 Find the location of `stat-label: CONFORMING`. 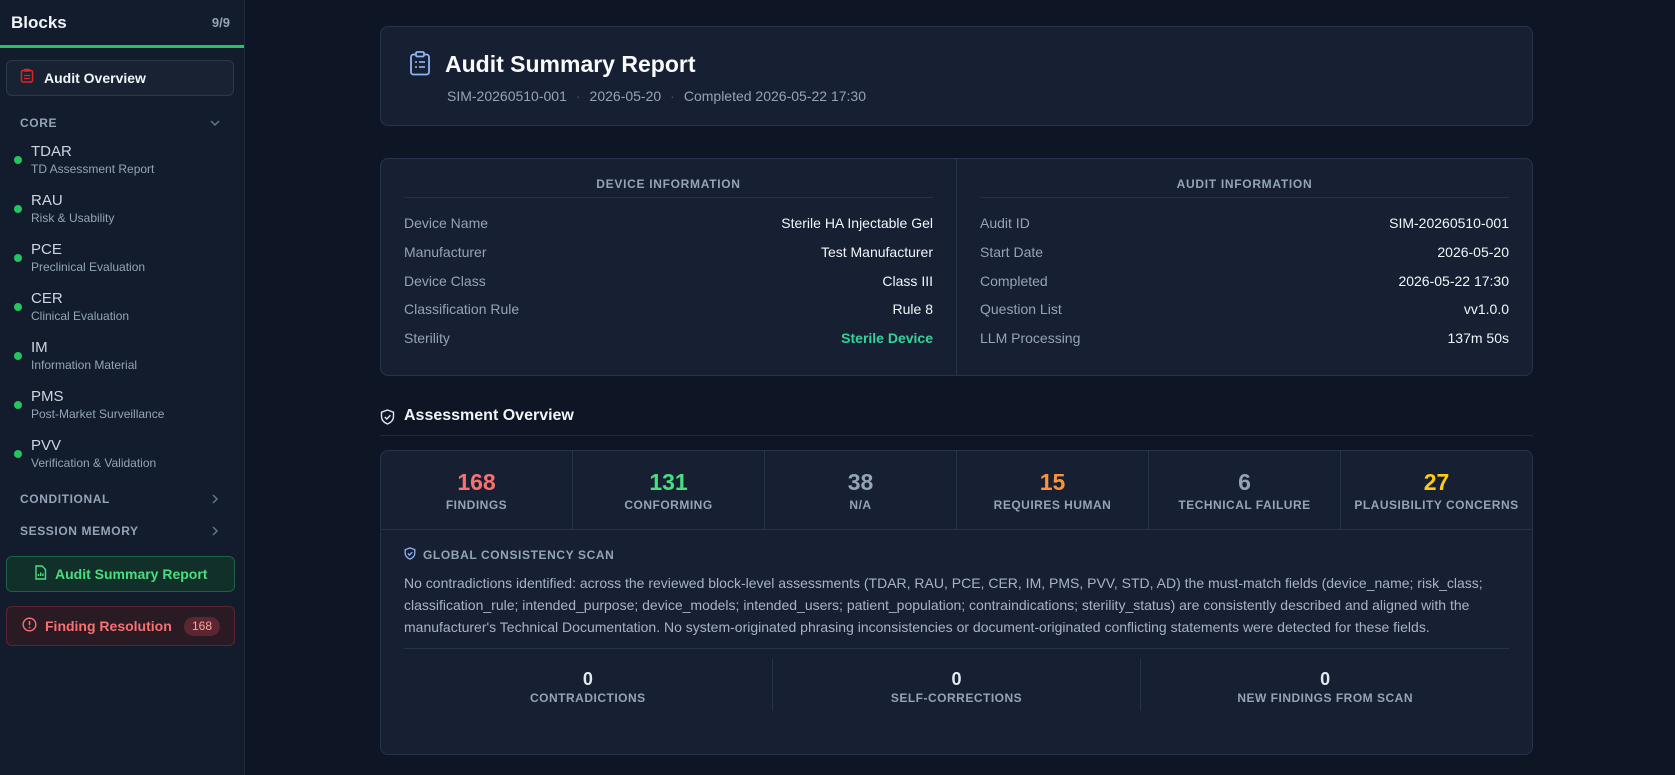

stat-label: CONFORMING is located at coordinates (668, 505).